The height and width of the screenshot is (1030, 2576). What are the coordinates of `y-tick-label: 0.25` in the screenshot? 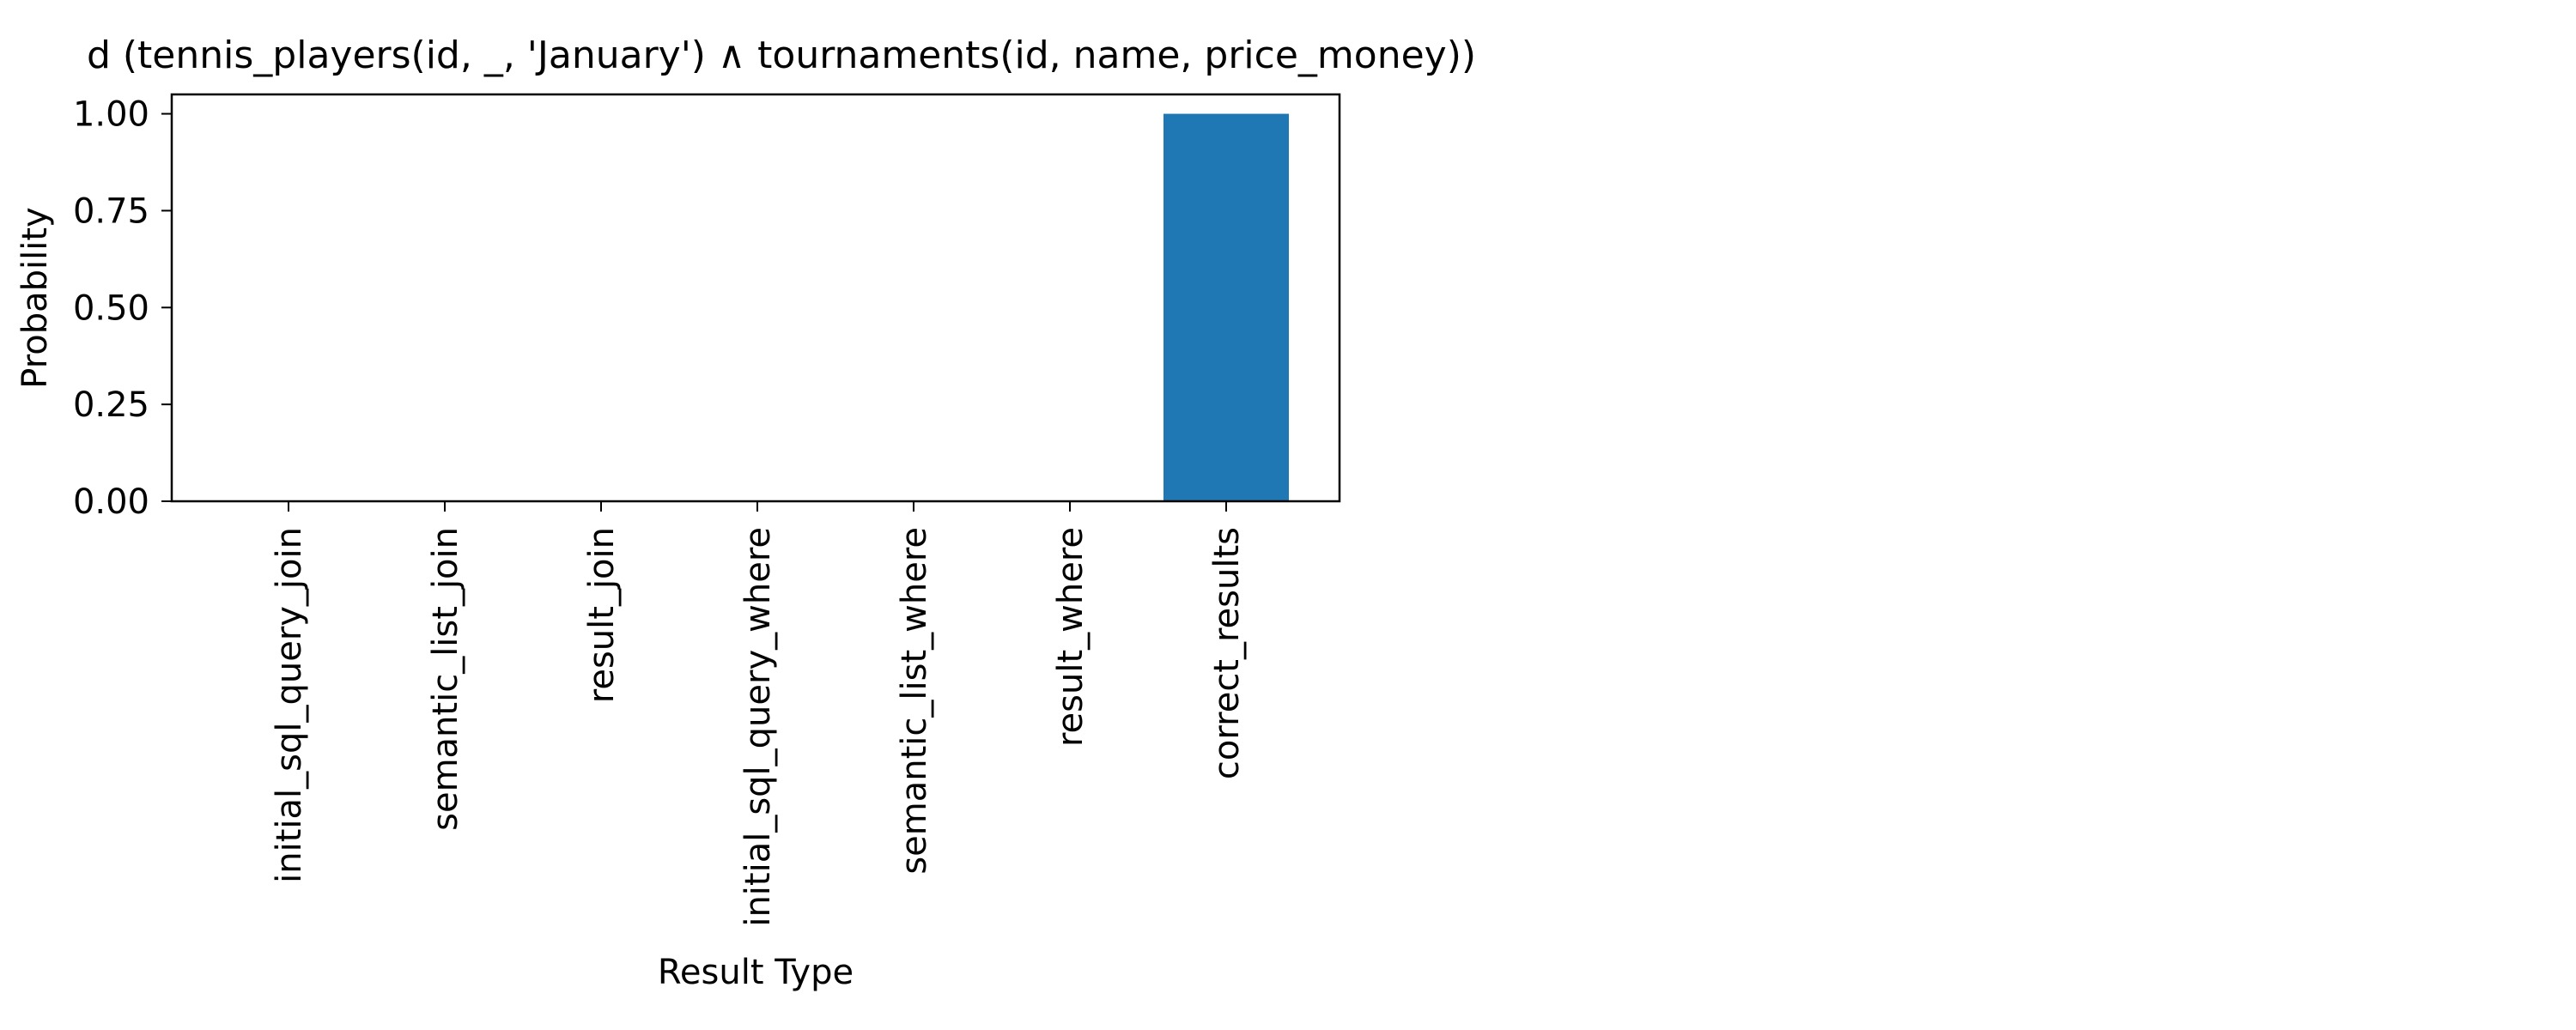 It's located at (111, 405).